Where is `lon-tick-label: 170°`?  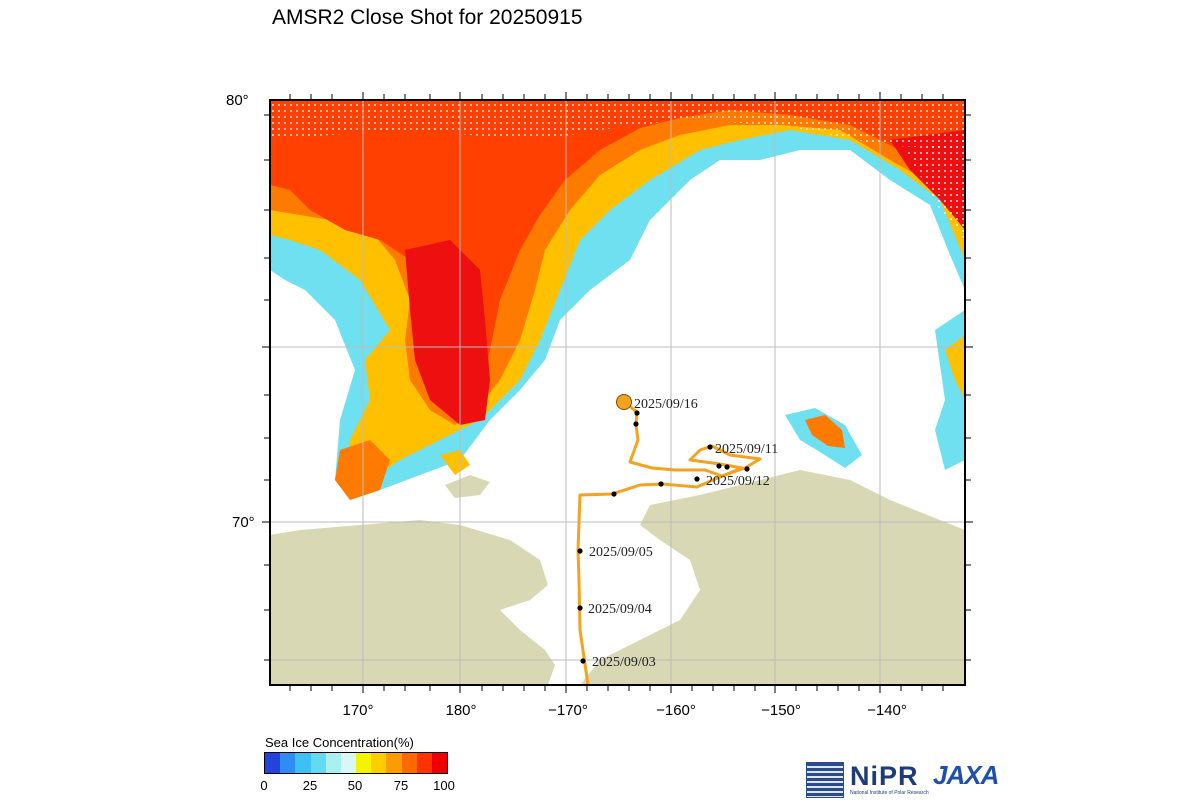
lon-tick-label: 170° is located at coordinates (358, 710).